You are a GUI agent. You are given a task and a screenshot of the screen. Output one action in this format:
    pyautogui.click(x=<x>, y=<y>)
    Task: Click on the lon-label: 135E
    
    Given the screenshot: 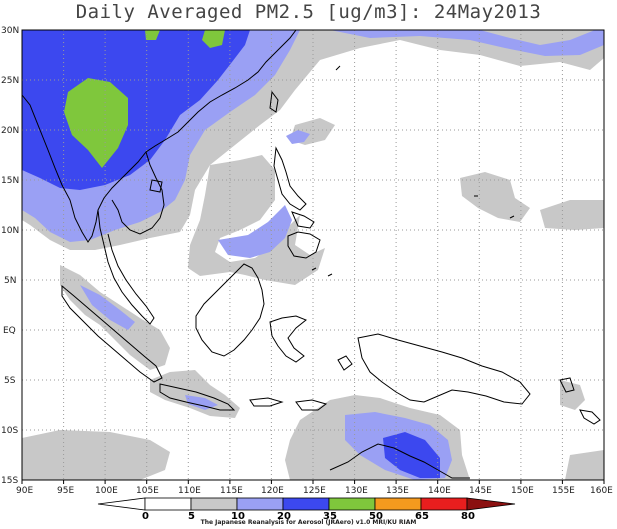 What is the action you would take?
    pyautogui.click(x=397, y=491)
    